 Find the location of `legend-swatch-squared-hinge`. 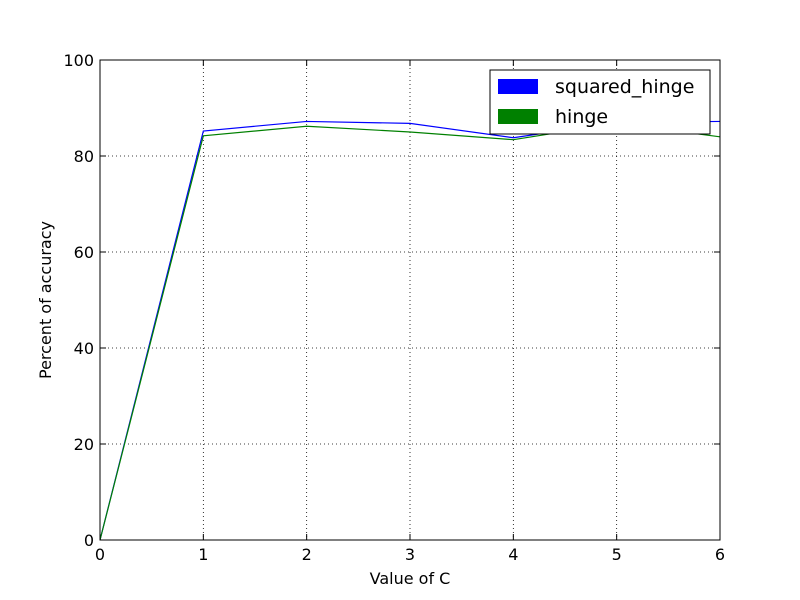

legend-swatch-squared-hinge is located at coordinates (518, 86).